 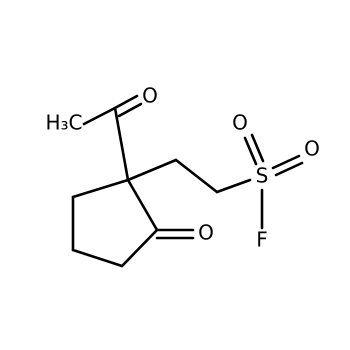 What do you see at coordinates (63, 123) in the screenshot?
I see `atom-label: H₃C` at bounding box center [63, 123].